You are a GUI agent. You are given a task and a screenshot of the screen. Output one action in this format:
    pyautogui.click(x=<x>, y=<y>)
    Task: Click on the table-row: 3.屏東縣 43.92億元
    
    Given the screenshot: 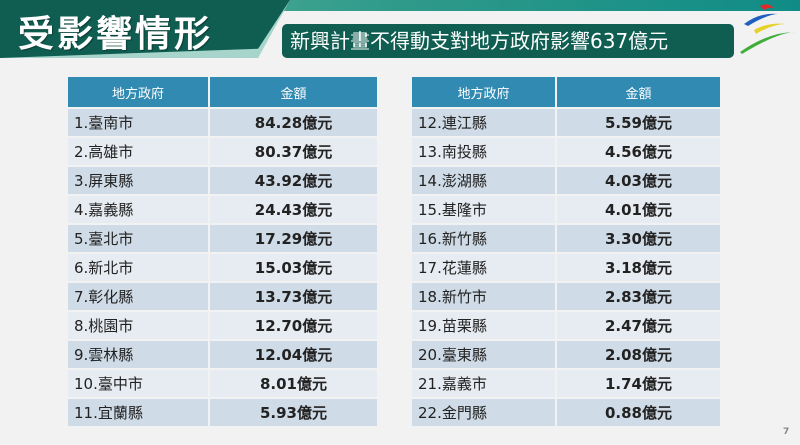 What is the action you would take?
    pyautogui.click(x=222, y=180)
    